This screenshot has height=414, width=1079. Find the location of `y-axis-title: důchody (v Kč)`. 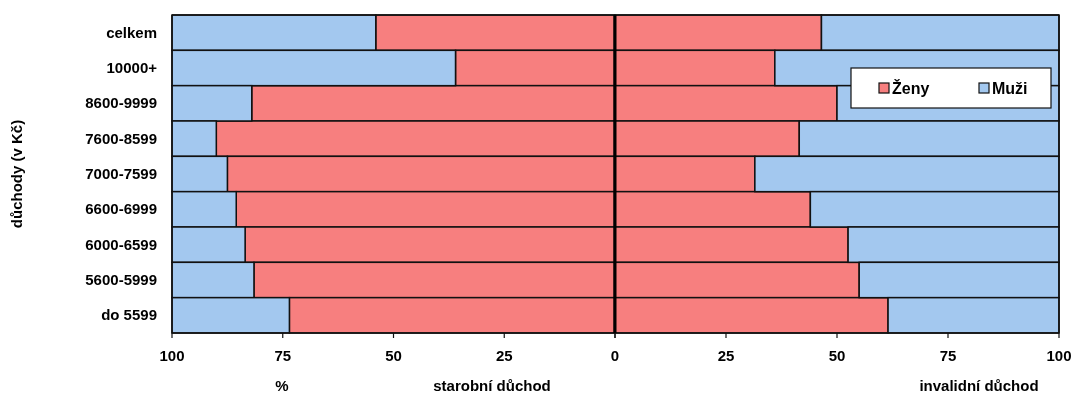

y-axis-title: důchody (v Kč) is located at coordinates (16, 174).